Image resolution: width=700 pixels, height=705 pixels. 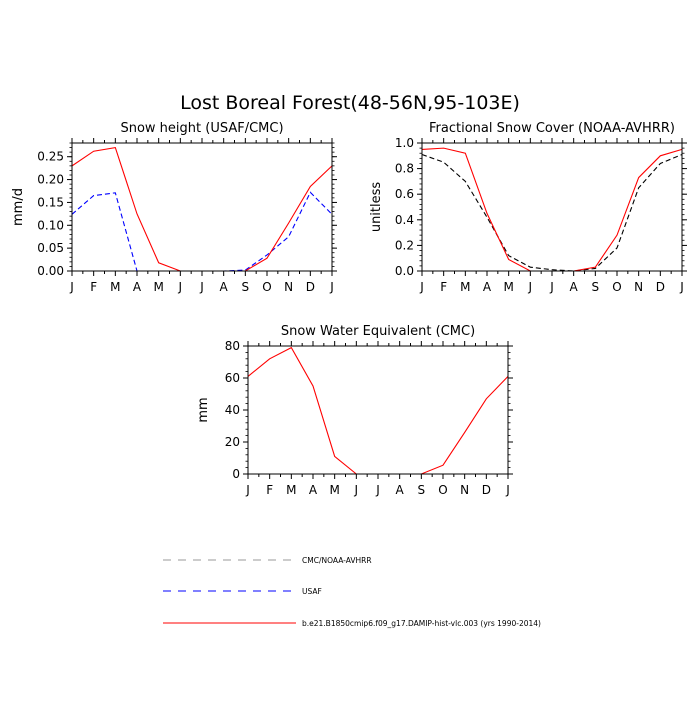 I want to click on legend-label: USAF, so click(x=312, y=591).